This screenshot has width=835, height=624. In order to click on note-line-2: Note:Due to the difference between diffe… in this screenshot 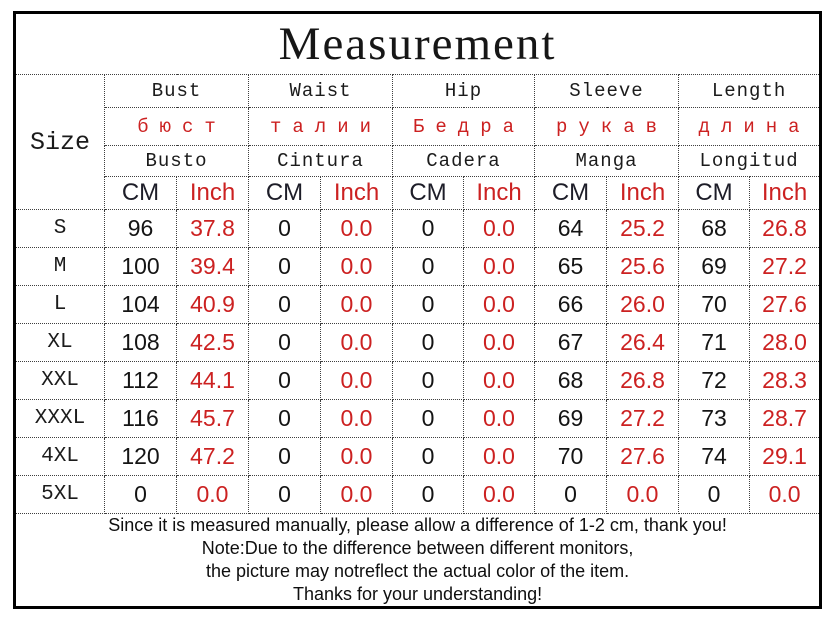, I will do `click(417, 548)`.